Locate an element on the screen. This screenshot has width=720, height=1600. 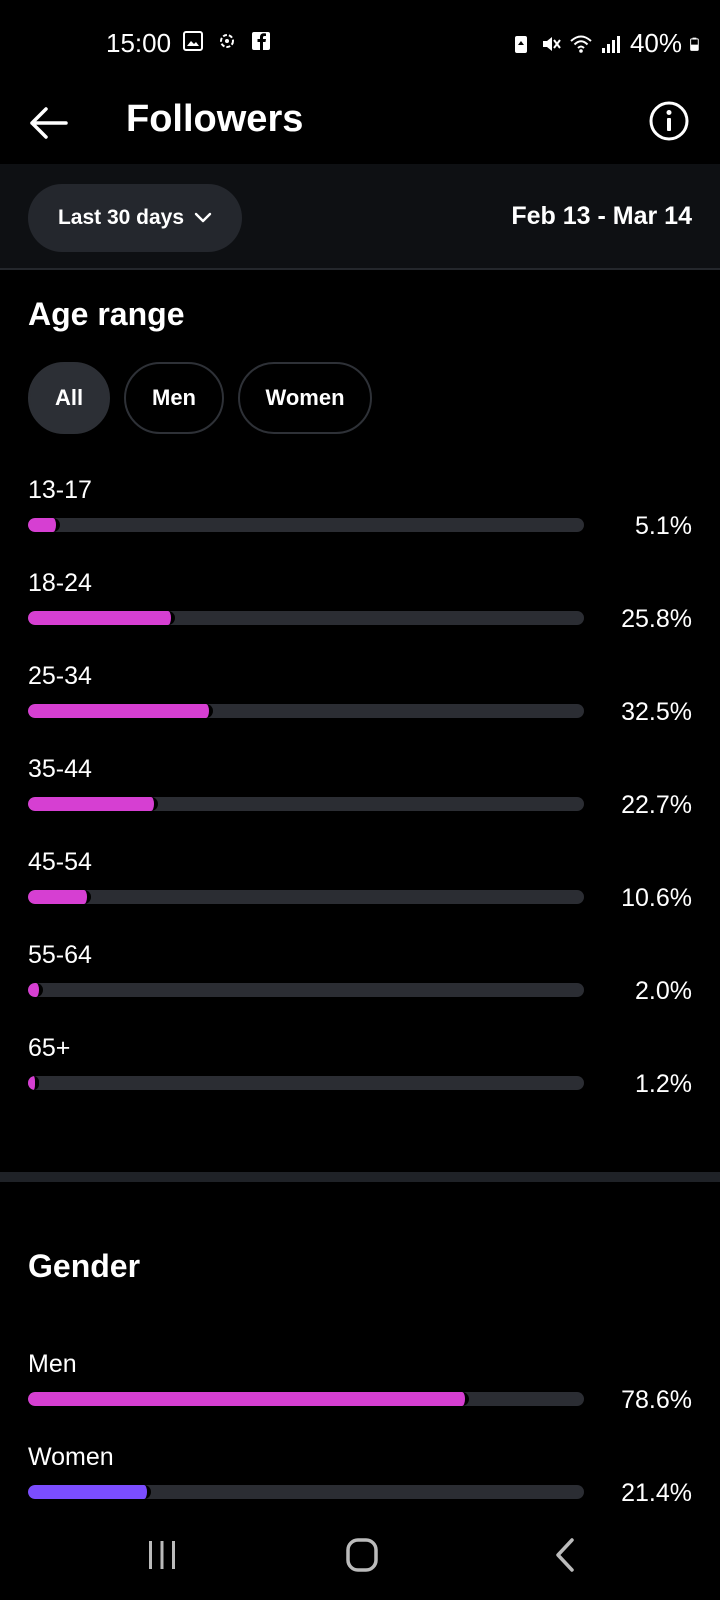
status-bar: 15:00 40% is located at coordinates (360, 44).